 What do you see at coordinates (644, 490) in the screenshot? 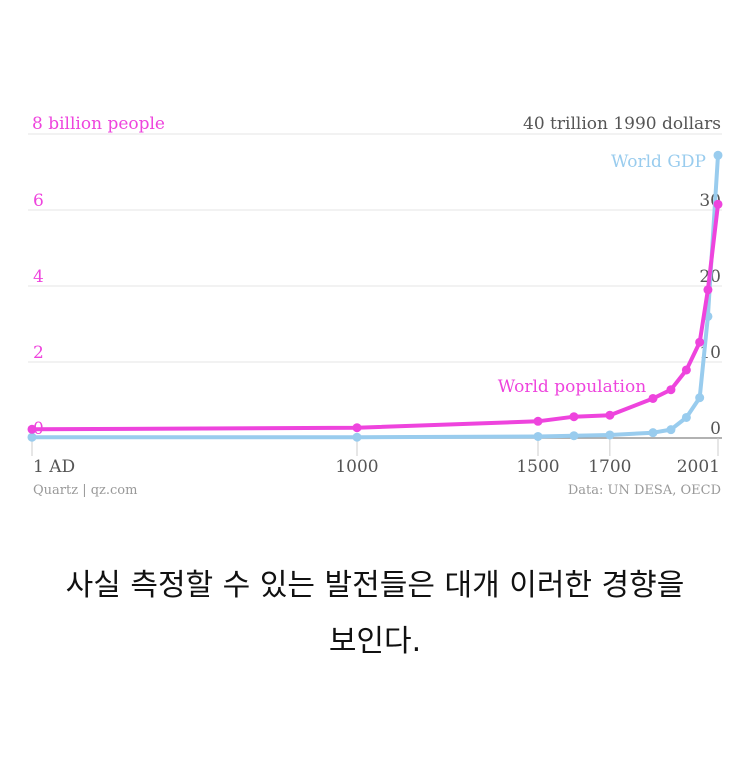
I see `data-source: Data: UN DESA, OECD` at bounding box center [644, 490].